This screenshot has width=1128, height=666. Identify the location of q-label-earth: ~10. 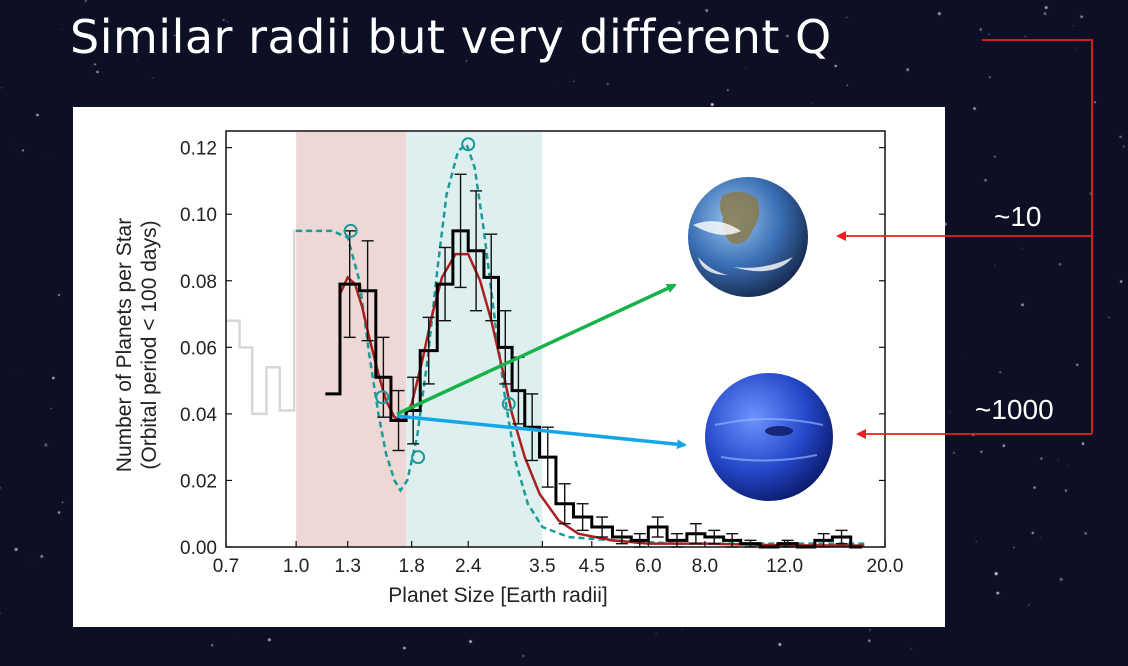
(1018, 216).